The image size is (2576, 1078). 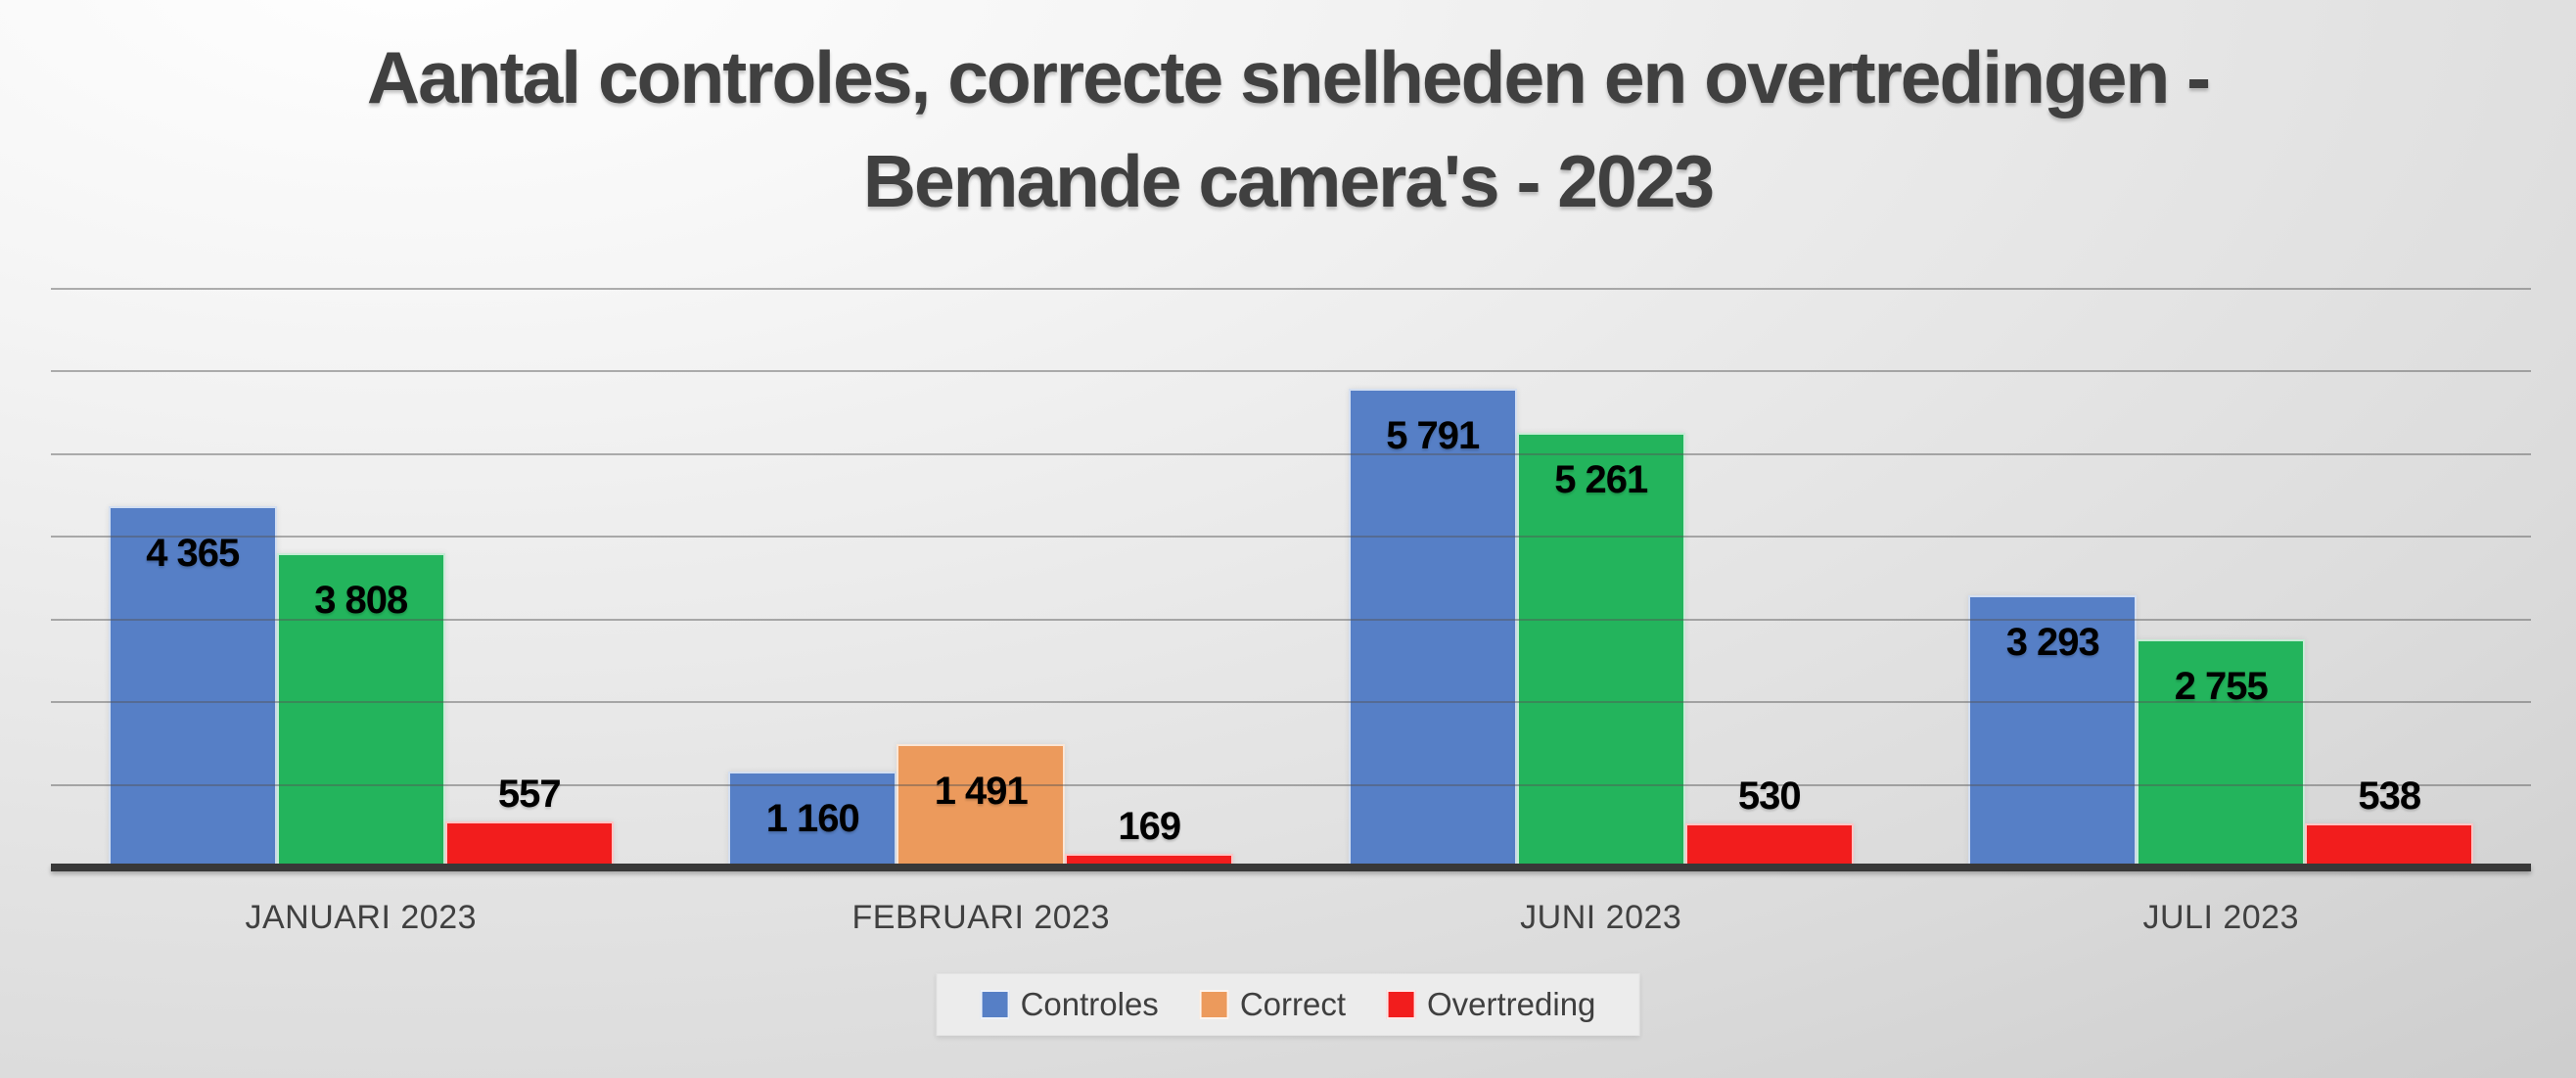 I want to click on bar-controles-juli-2023, so click(x=2053, y=731).